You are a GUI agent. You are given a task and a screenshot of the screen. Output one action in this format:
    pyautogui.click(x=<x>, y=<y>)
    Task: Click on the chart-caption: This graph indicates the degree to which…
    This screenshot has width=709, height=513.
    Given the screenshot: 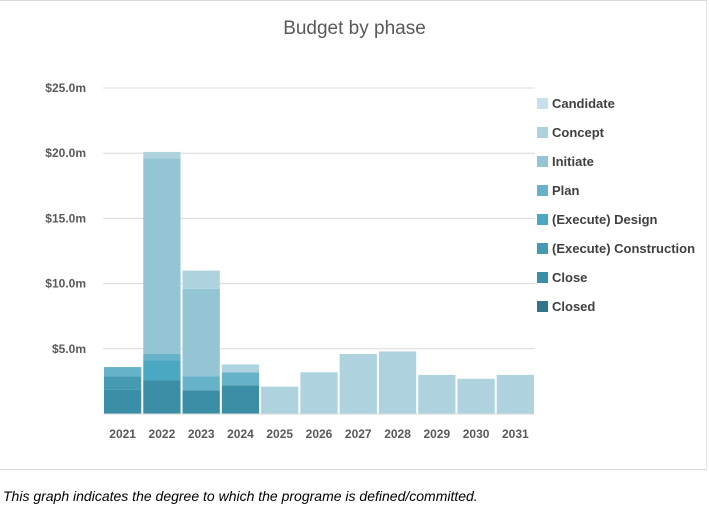 What is the action you would take?
    pyautogui.click(x=240, y=496)
    